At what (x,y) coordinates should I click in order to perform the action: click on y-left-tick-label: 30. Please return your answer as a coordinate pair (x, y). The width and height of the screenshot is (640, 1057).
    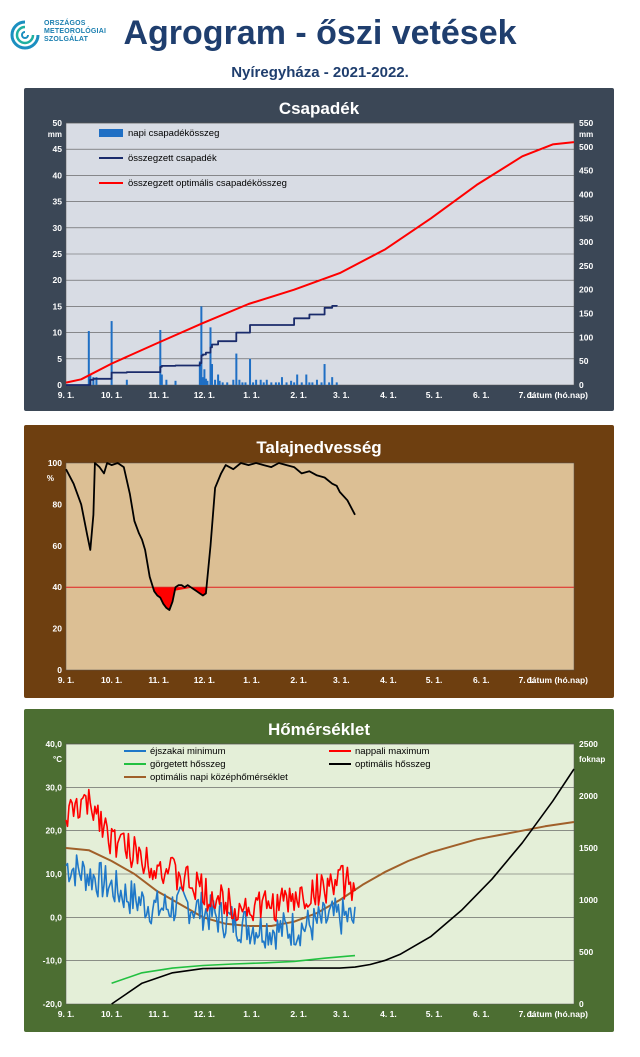
    Looking at the image, I should click on (58, 228).